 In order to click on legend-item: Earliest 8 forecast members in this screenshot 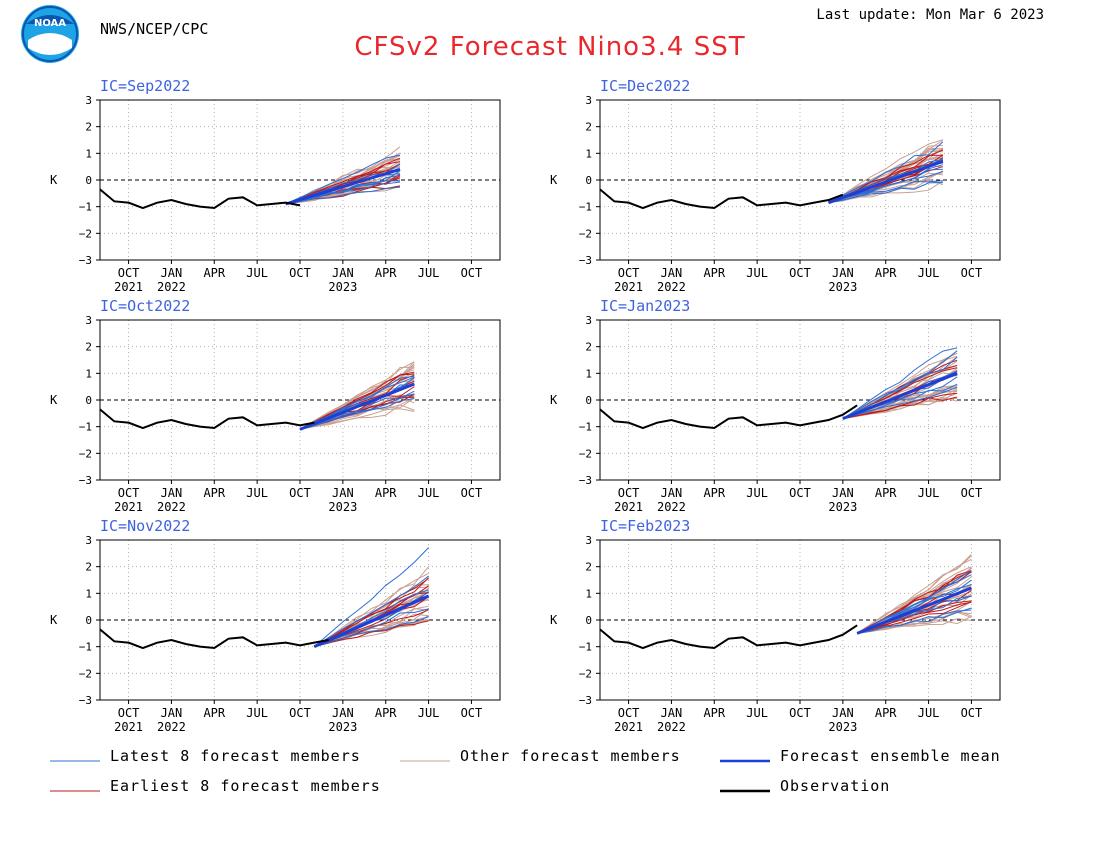, I will do `click(215, 786)`.